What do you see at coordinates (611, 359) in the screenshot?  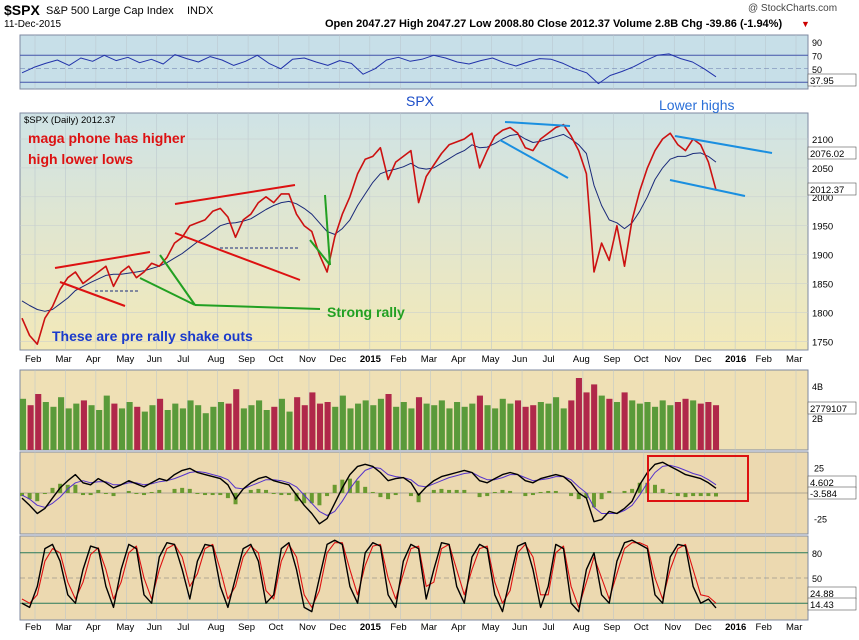 I see `x-tick-label-price: Sep` at bounding box center [611, 359].